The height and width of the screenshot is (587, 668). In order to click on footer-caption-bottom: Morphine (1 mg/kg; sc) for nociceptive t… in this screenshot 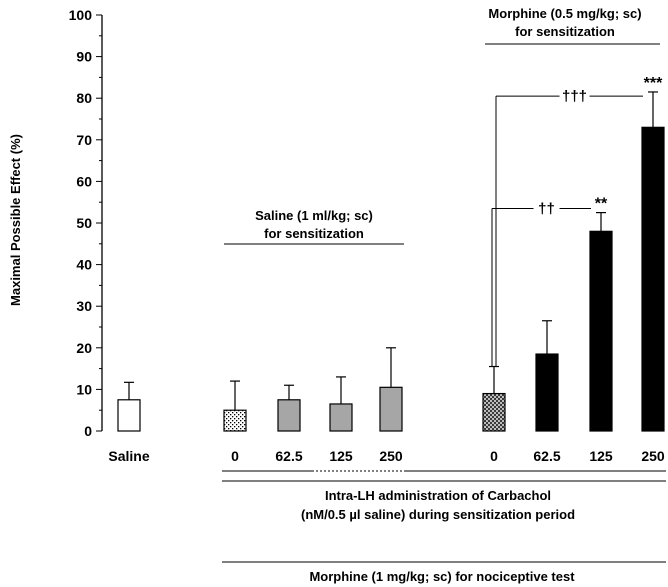, I will do `click(442, 576)`.